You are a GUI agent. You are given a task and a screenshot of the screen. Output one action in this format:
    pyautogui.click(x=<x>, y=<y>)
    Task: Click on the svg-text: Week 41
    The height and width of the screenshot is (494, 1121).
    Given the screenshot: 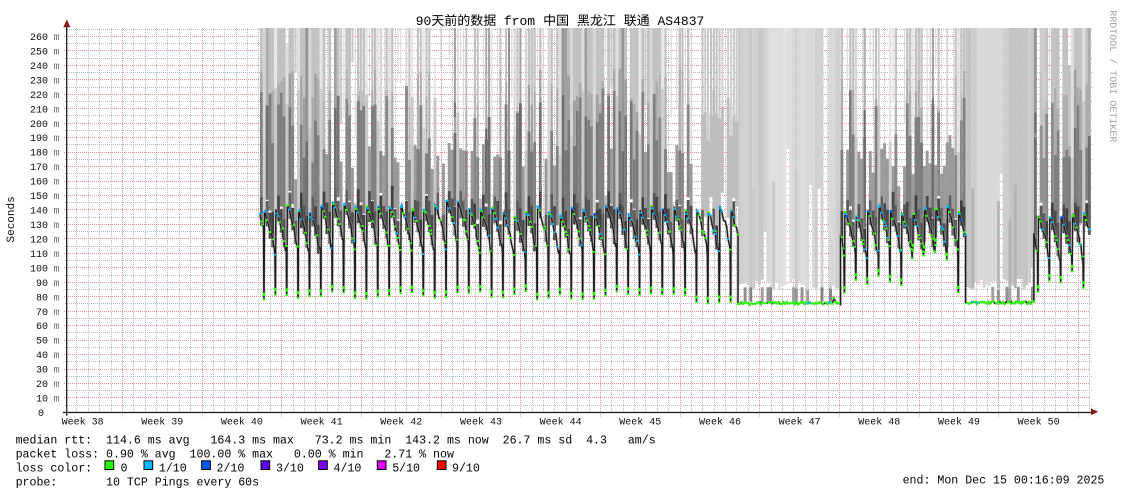 What is the action you would take?
    pyautogui.click(x=322, y=423)
    